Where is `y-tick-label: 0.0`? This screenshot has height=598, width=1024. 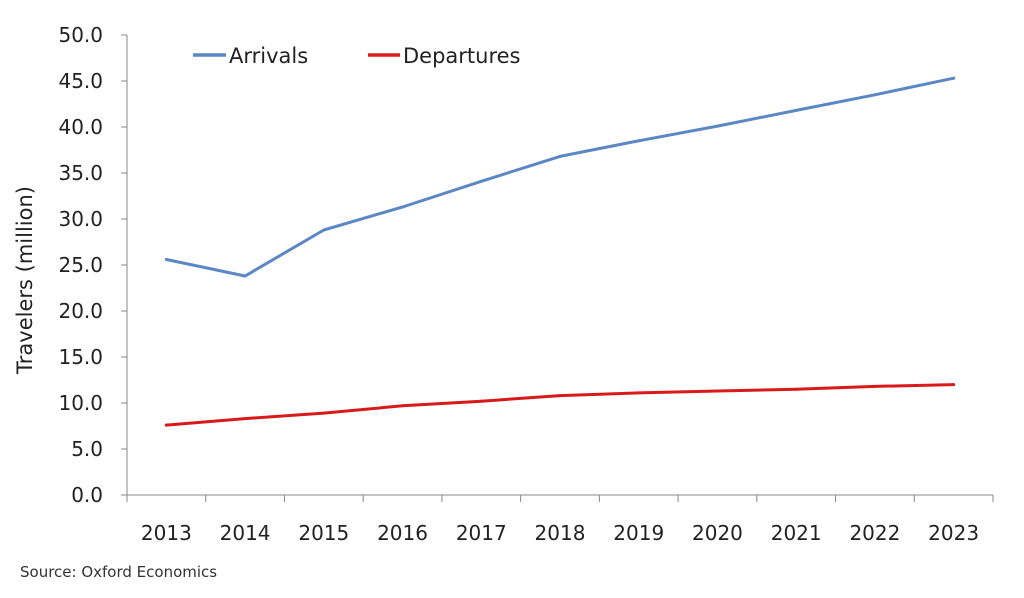
y-tick-label: 0.0 is located at coordinates (87, 495).